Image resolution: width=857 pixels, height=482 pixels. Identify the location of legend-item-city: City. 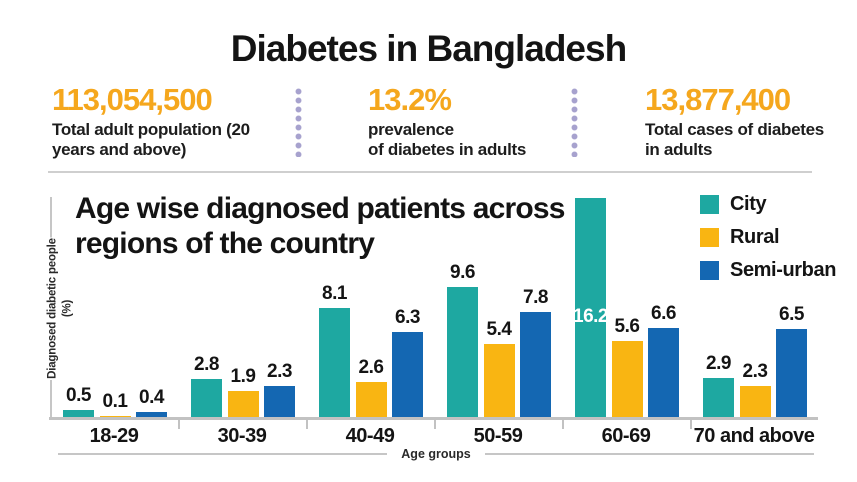
(768, 204).